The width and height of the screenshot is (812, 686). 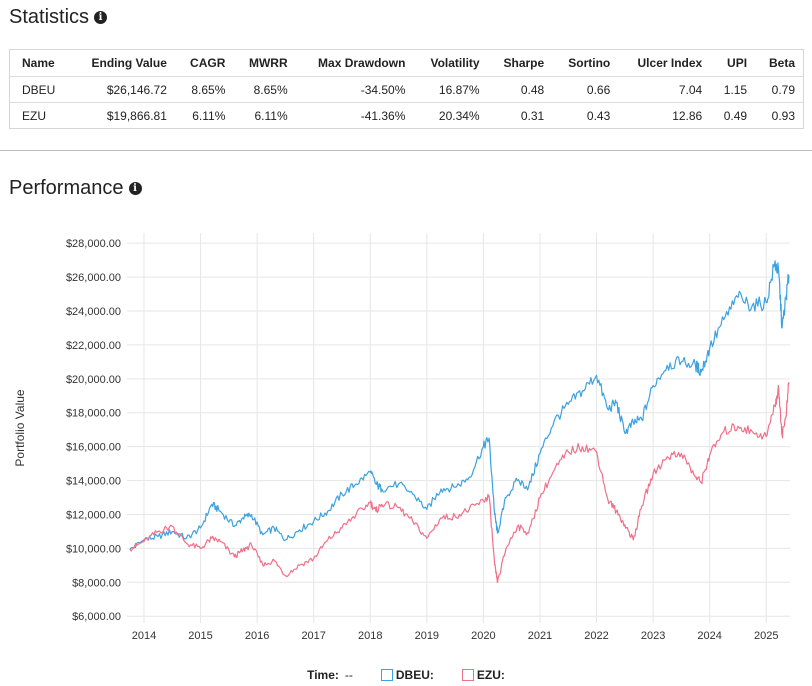 What do you see at coordinates (766, 636) in the screenshot?
I see `x-tick-label: 2025` at bounding box center [766, 636].